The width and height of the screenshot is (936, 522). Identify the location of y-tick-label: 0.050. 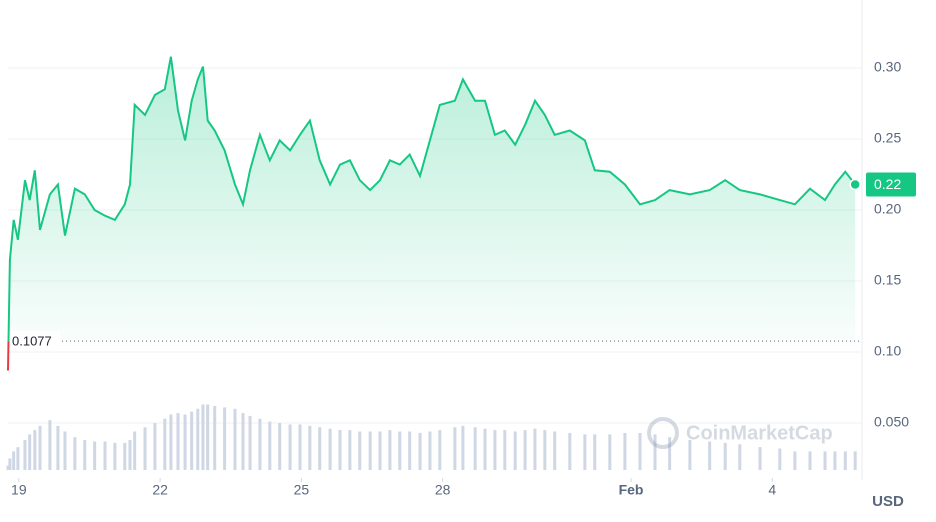
(891, 422).